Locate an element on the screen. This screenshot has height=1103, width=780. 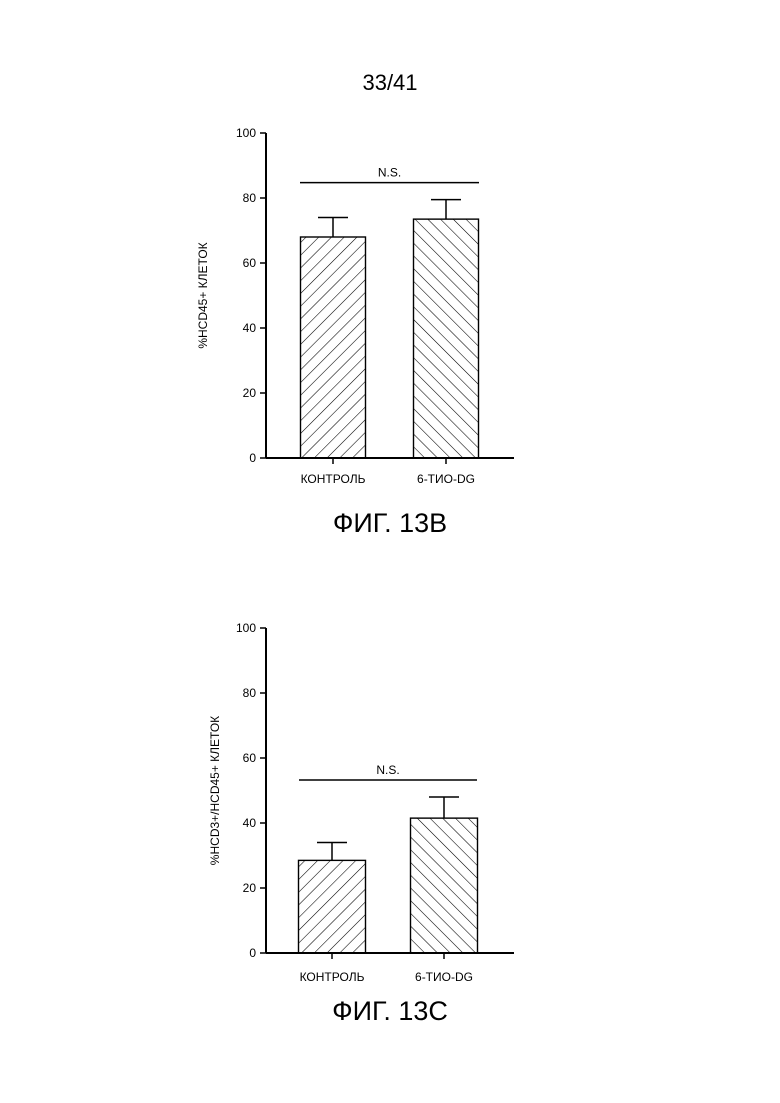
figure-caption-13c: ФИГ. 13C is located at coordinates (390, 1011).